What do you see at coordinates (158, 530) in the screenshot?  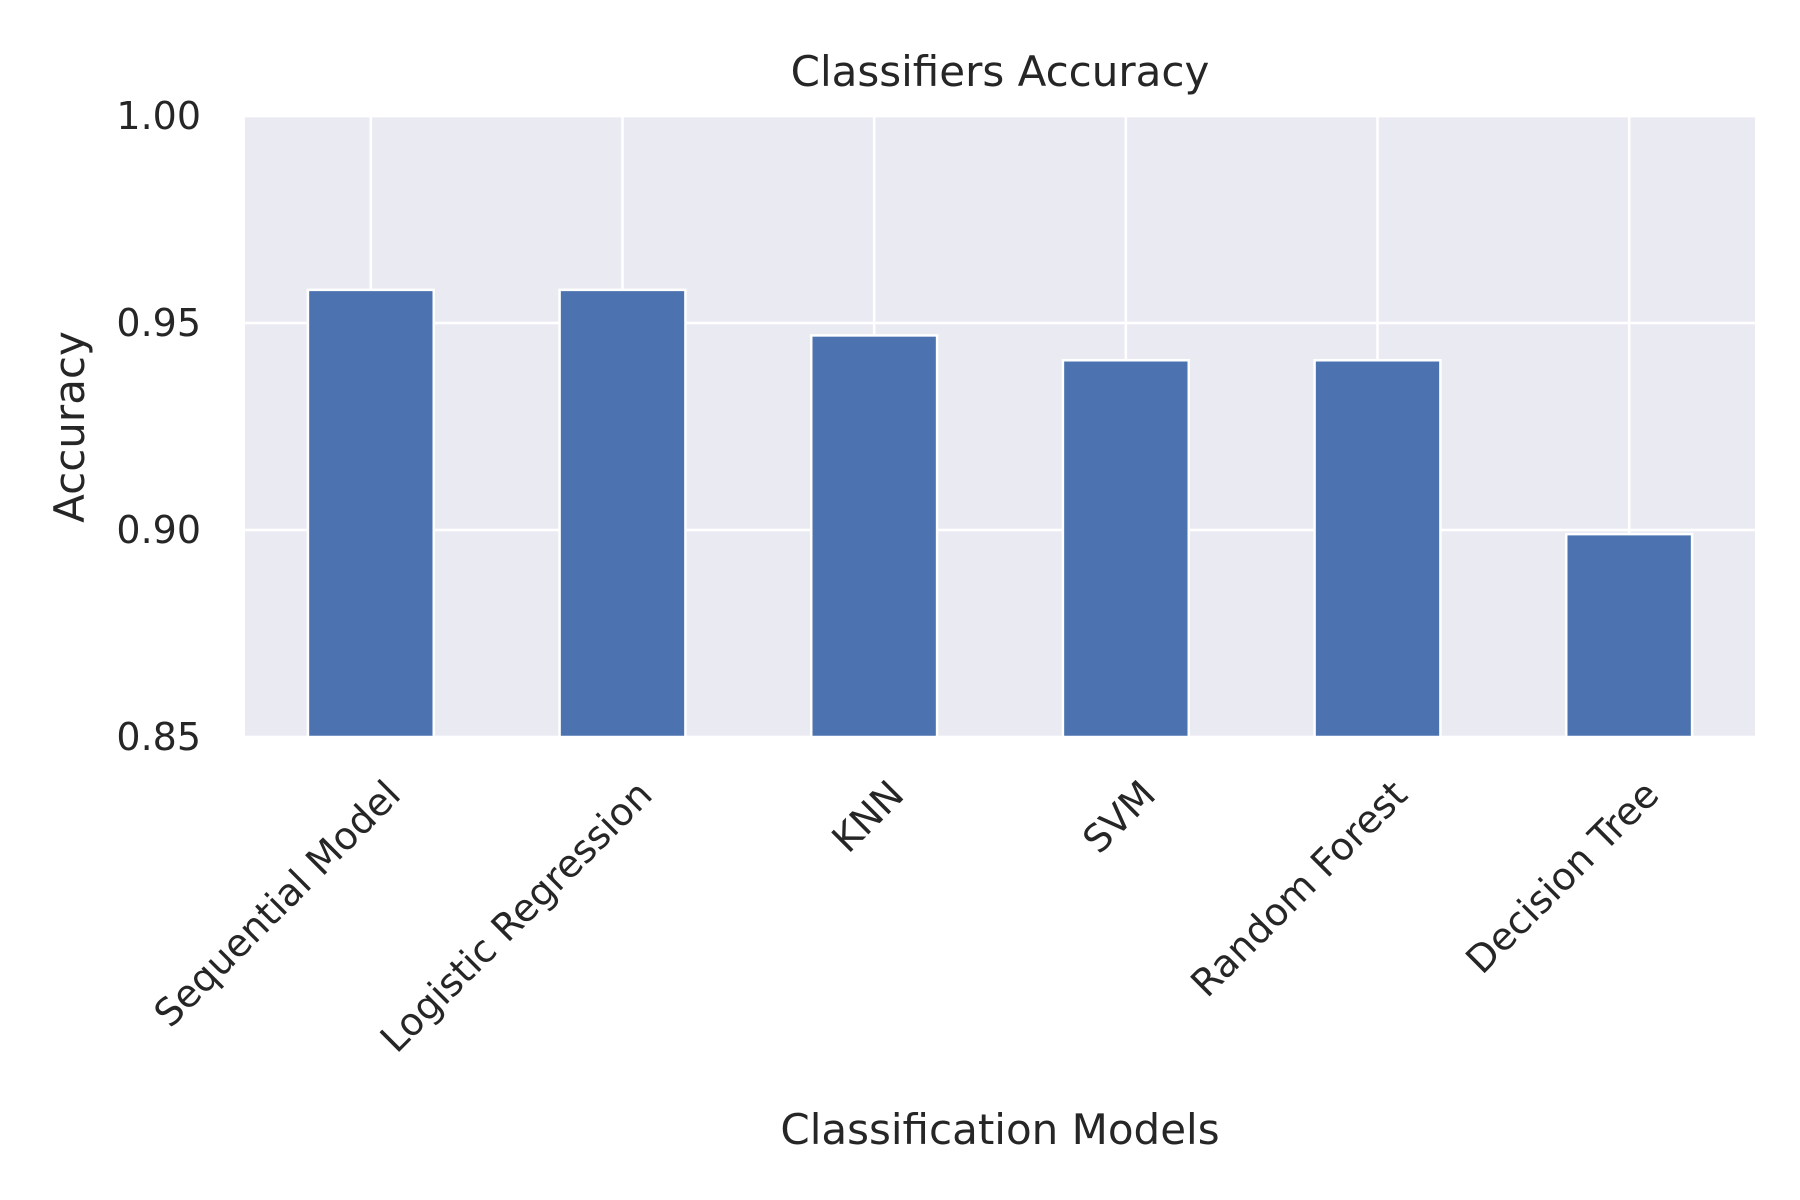 I see `y-tick-label: 0.90` at bounding box center [158, 530].